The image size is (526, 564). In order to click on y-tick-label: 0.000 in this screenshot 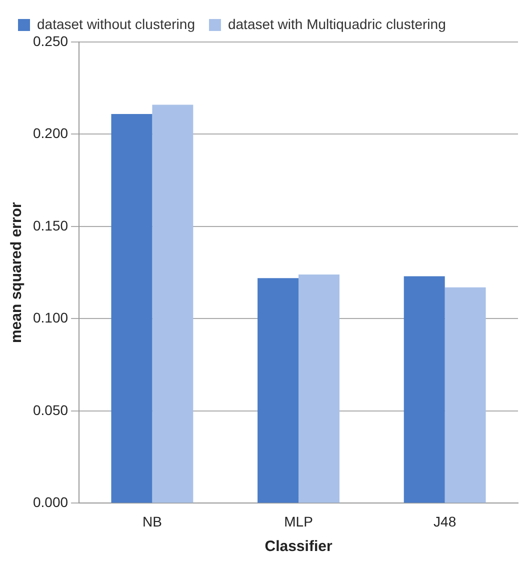, I will do `click(50, 502)`.